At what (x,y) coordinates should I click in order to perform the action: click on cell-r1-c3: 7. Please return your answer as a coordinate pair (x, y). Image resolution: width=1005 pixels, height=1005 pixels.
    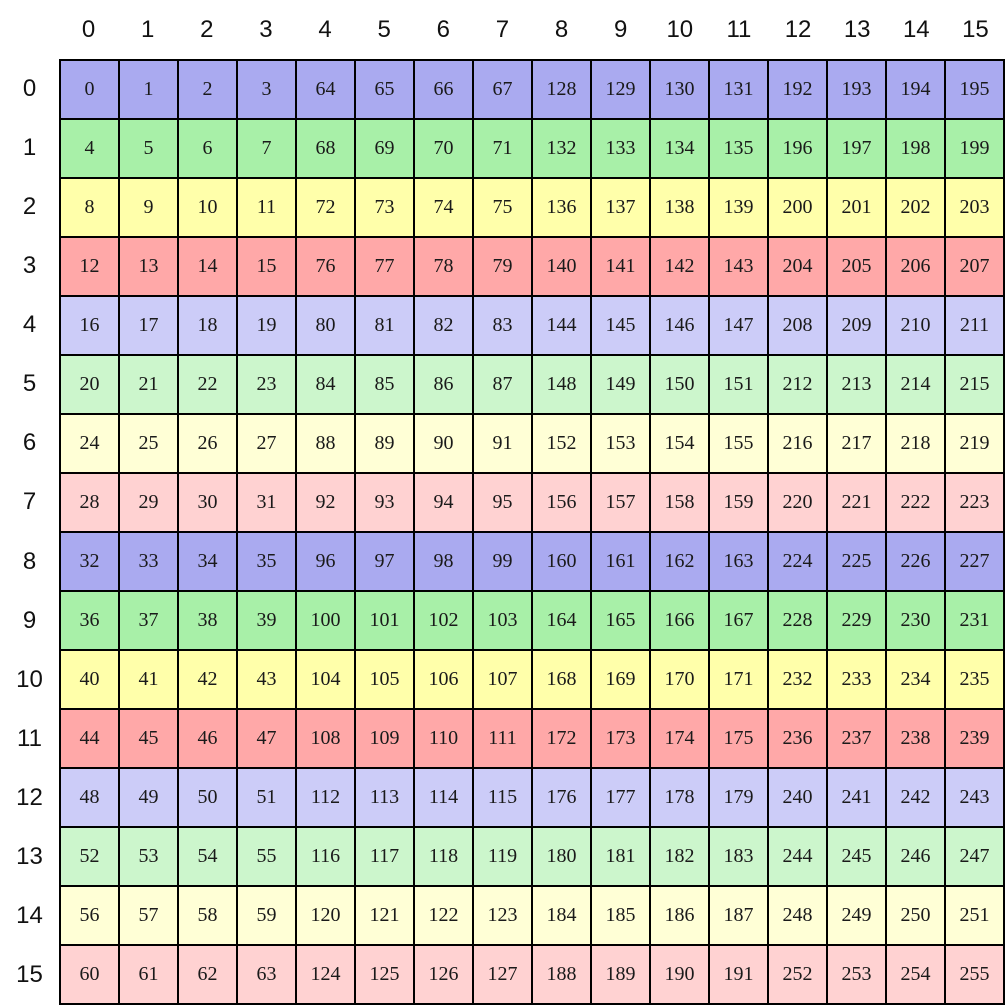
    Looking at the image, I should click on (266, 148).